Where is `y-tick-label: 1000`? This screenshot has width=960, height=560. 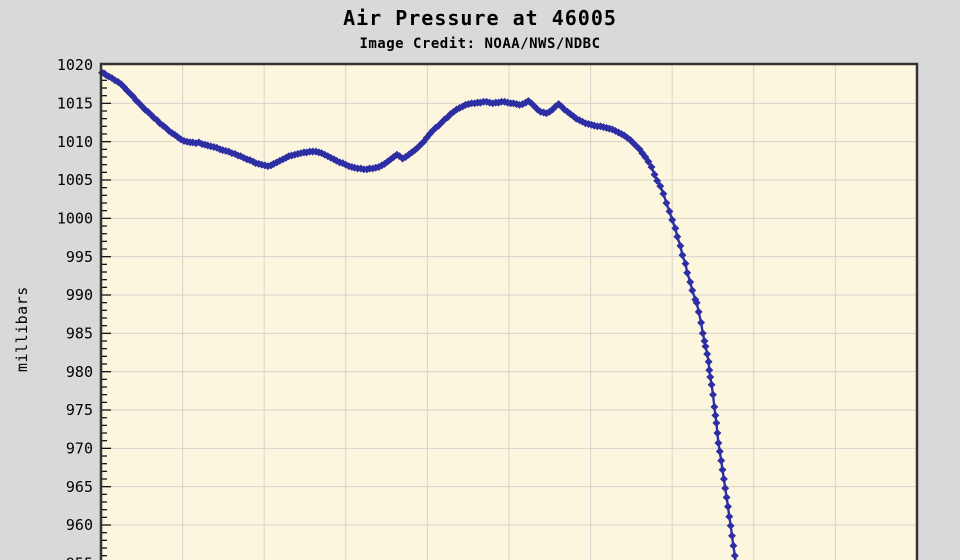 y-tick-label: 1000 is located at coordinates (75, 219).